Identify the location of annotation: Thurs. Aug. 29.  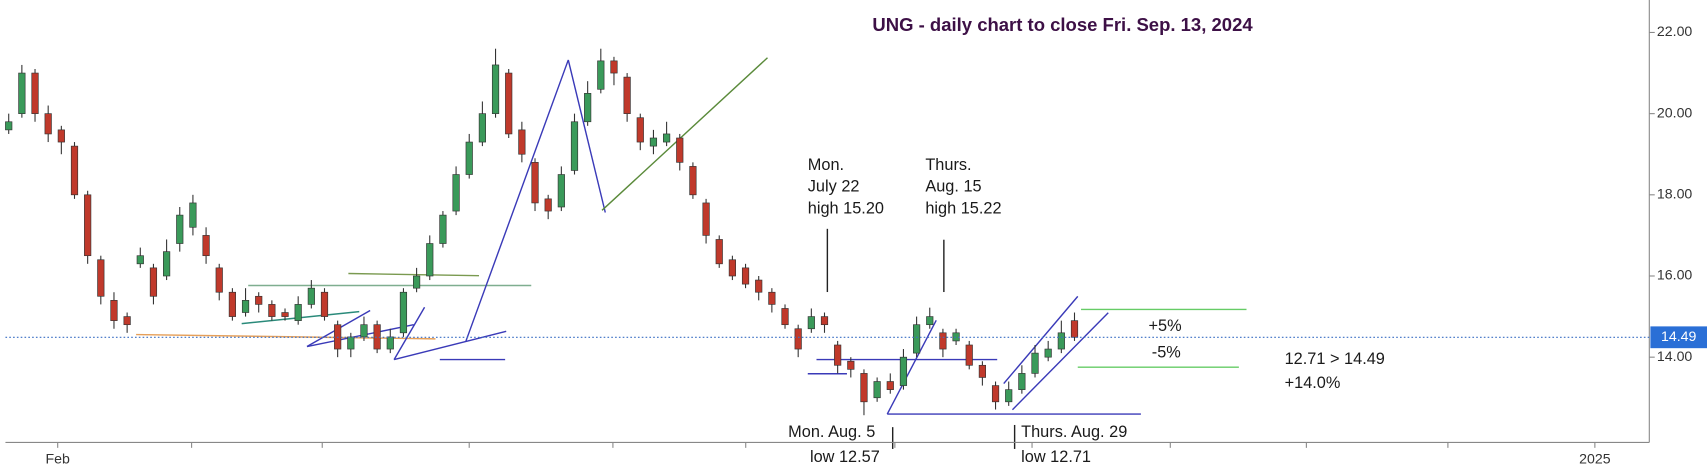
(1074, 432).